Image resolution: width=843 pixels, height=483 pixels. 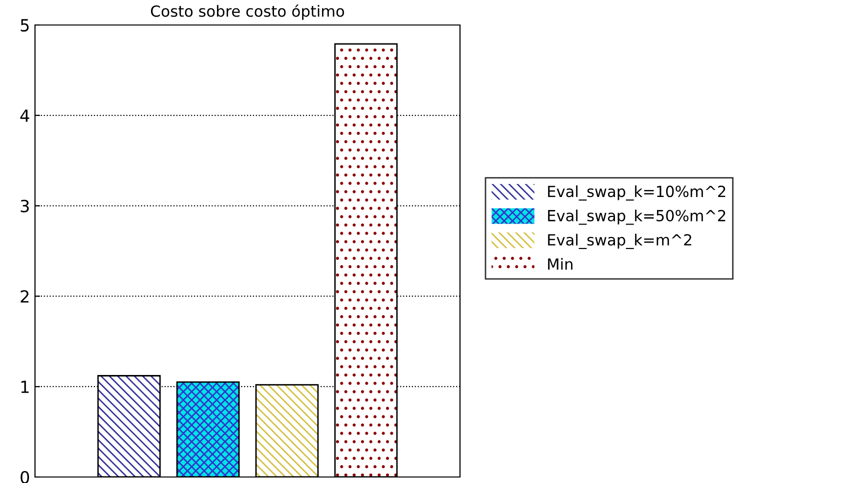 I want to click on legend-label: Eval_swap_k=10%m^2, so click(x=637, y=193).